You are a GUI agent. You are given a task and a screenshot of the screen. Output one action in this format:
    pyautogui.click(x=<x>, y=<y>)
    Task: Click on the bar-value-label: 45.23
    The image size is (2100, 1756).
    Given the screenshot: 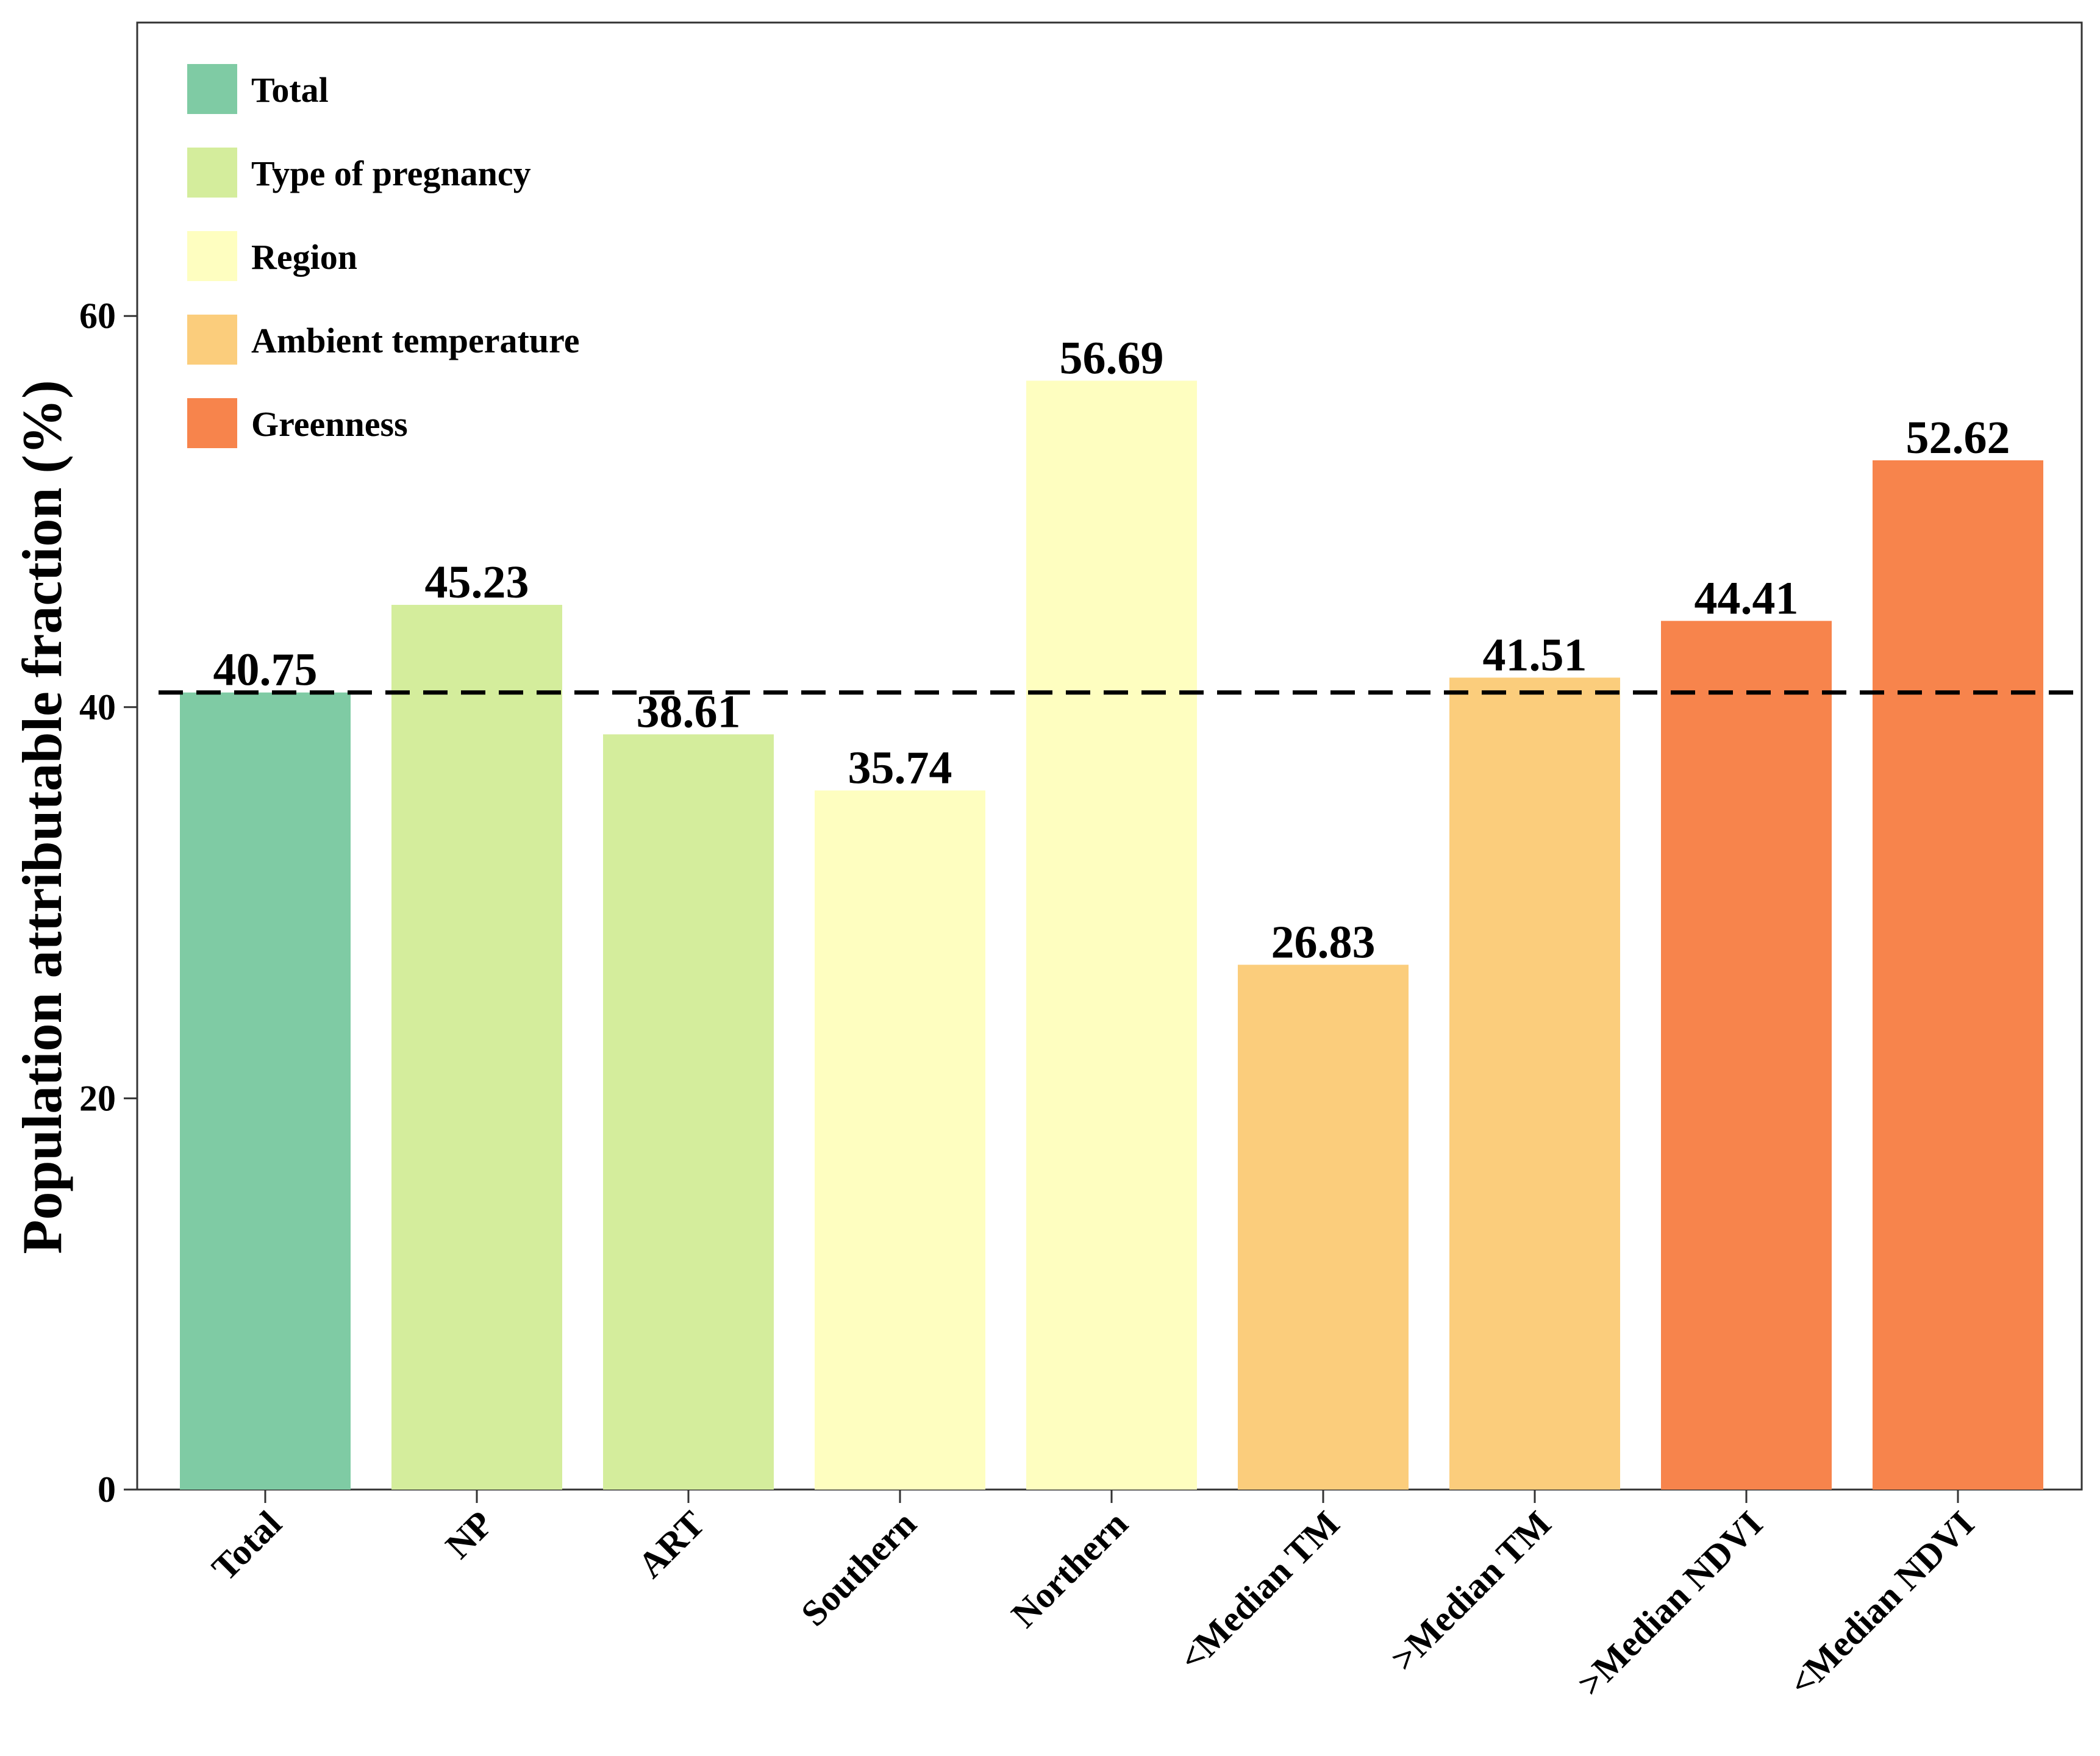 What is the action you would take?
    pyautogui.click(x=477, y=582)
    